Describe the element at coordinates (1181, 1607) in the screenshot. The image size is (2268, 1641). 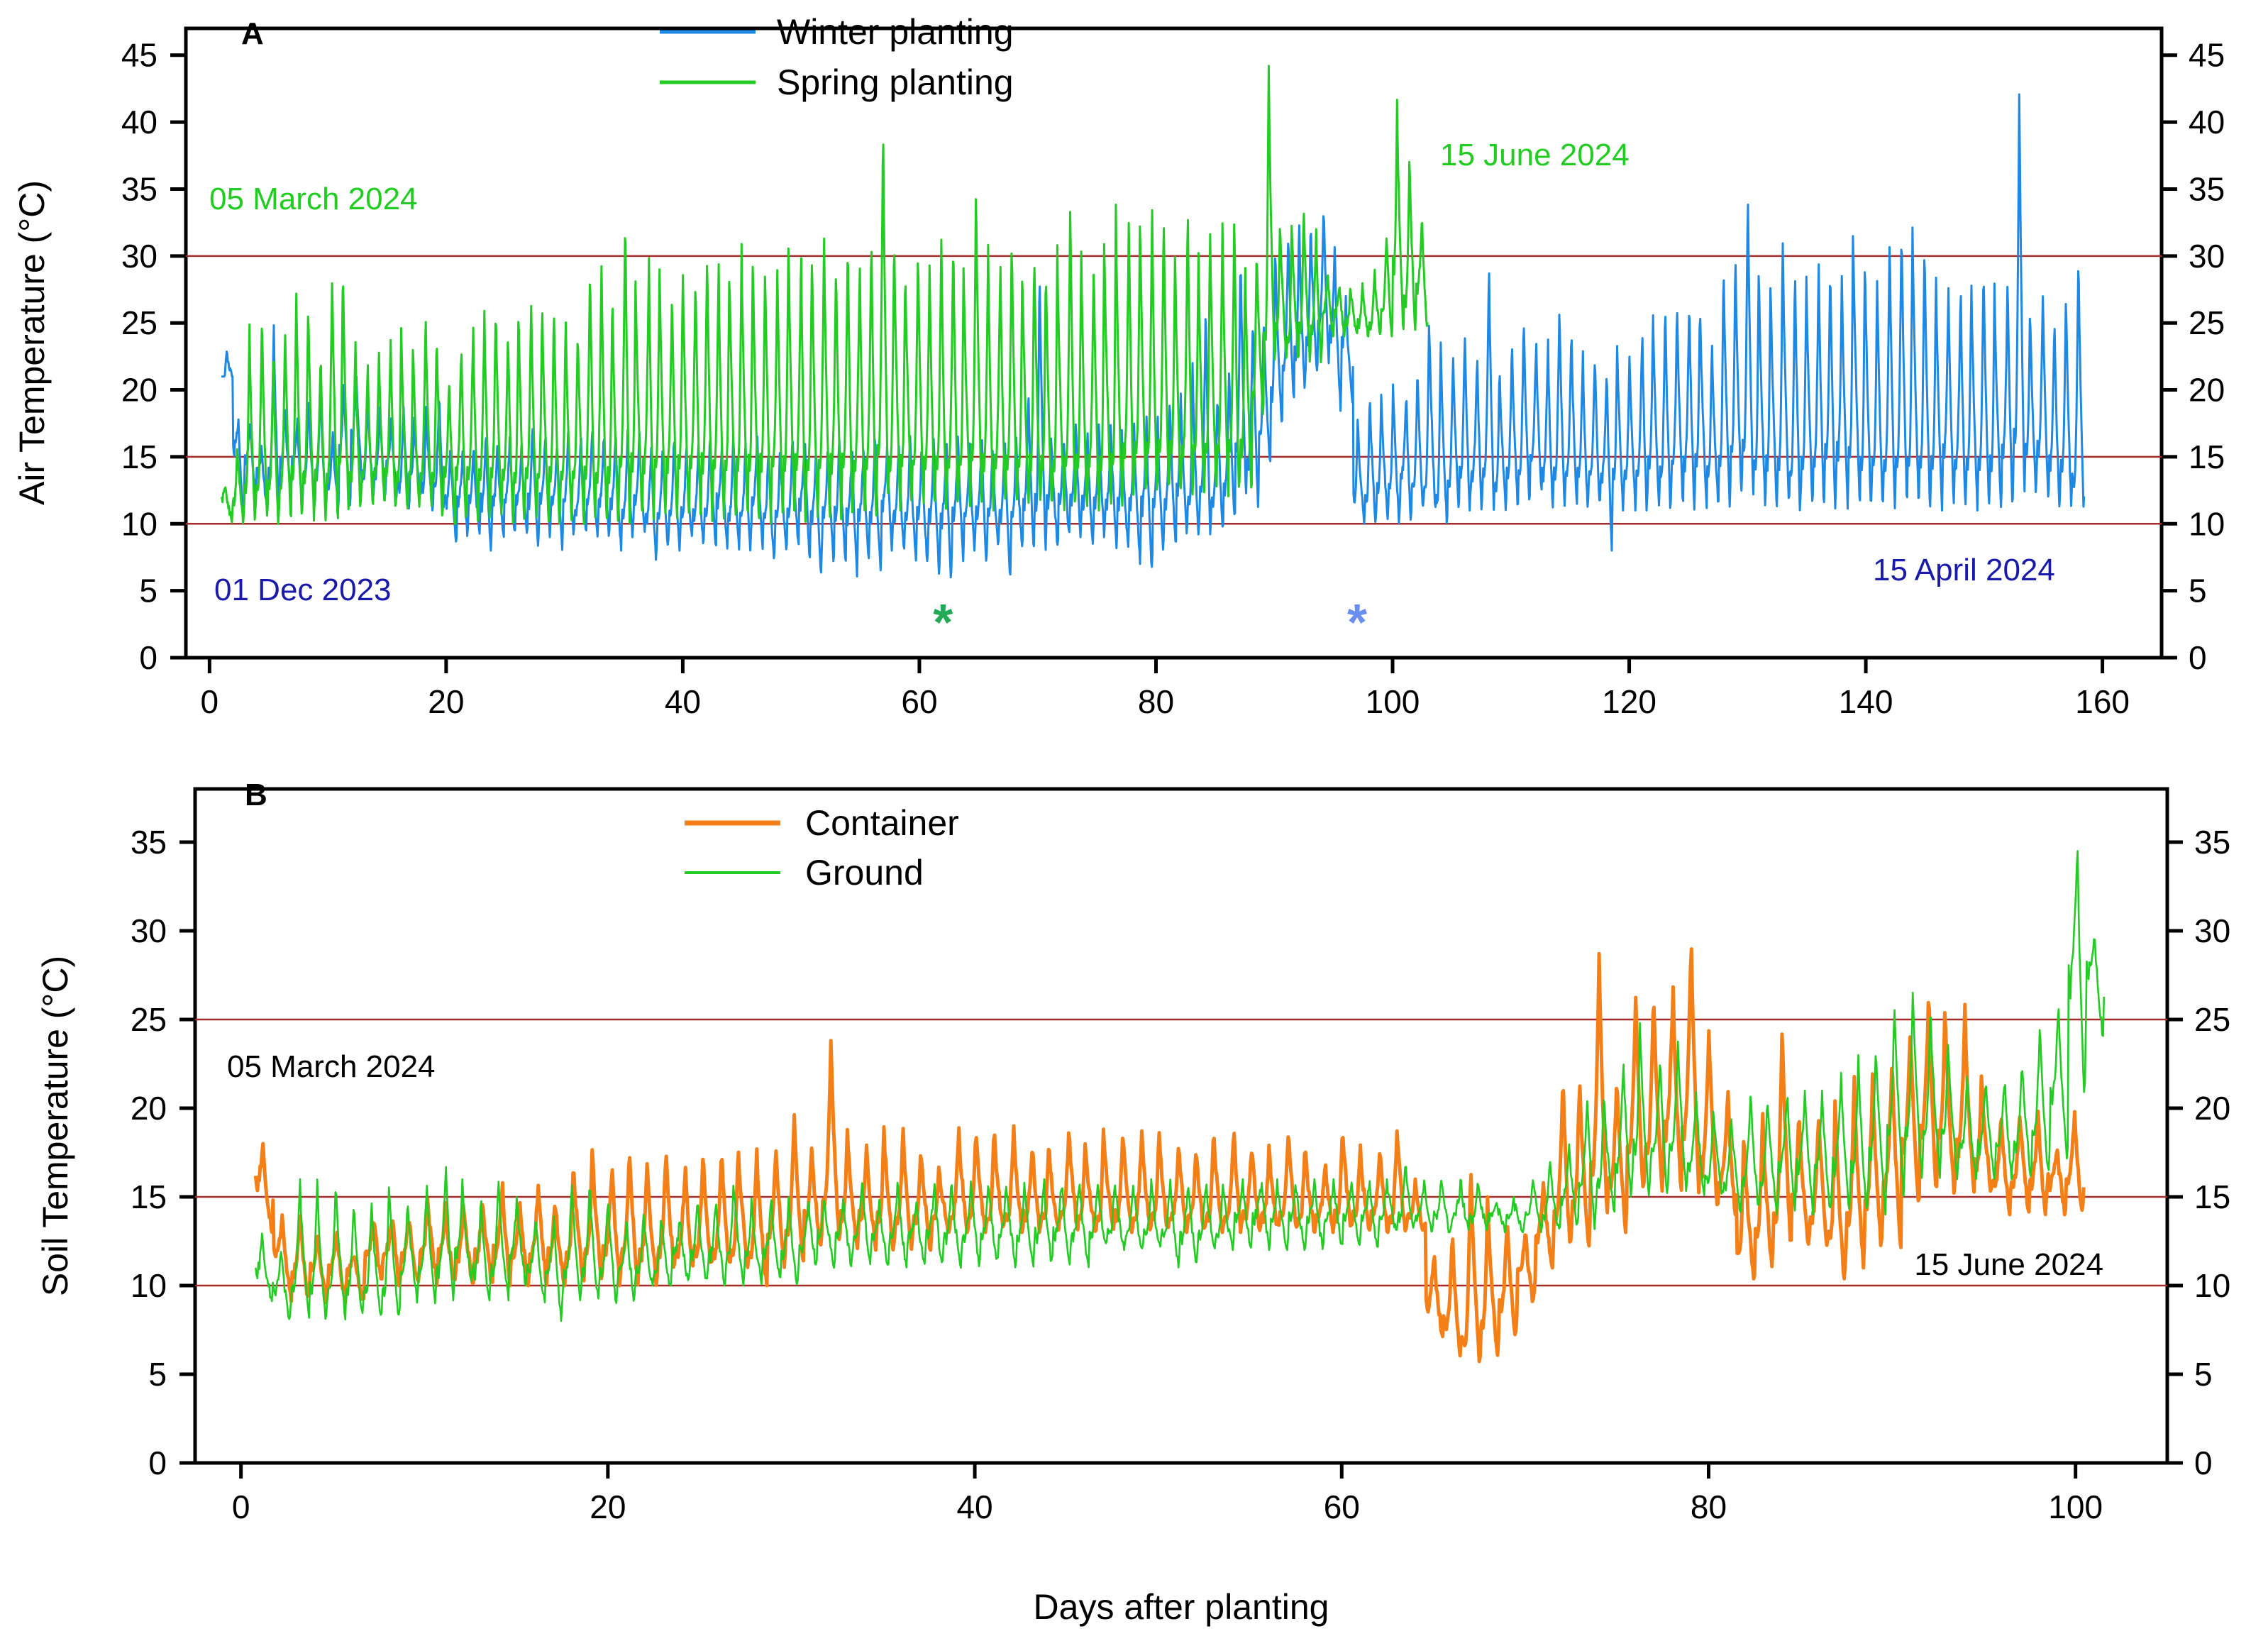
I see `x-axis-title: Days after planting` at that location.